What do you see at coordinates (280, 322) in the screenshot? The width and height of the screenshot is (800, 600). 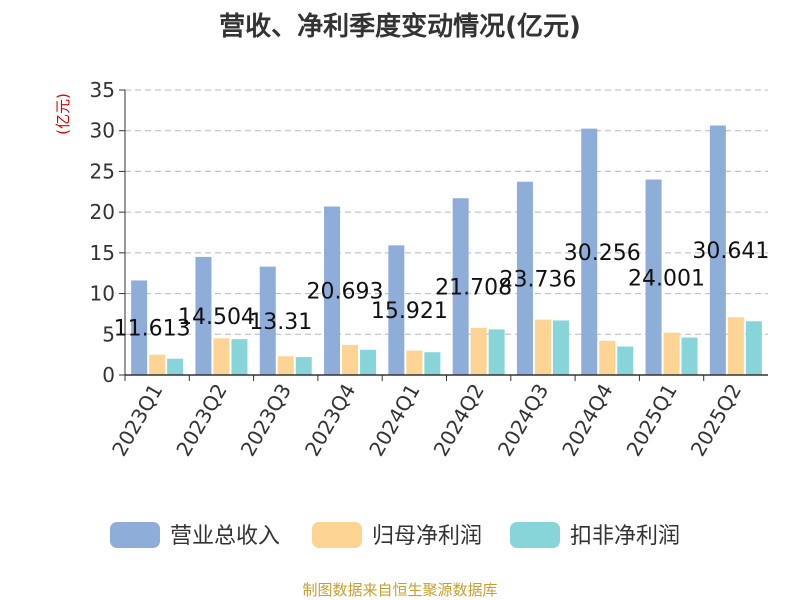 I see `data-label: 13.31` at bounding box center [280, 322].